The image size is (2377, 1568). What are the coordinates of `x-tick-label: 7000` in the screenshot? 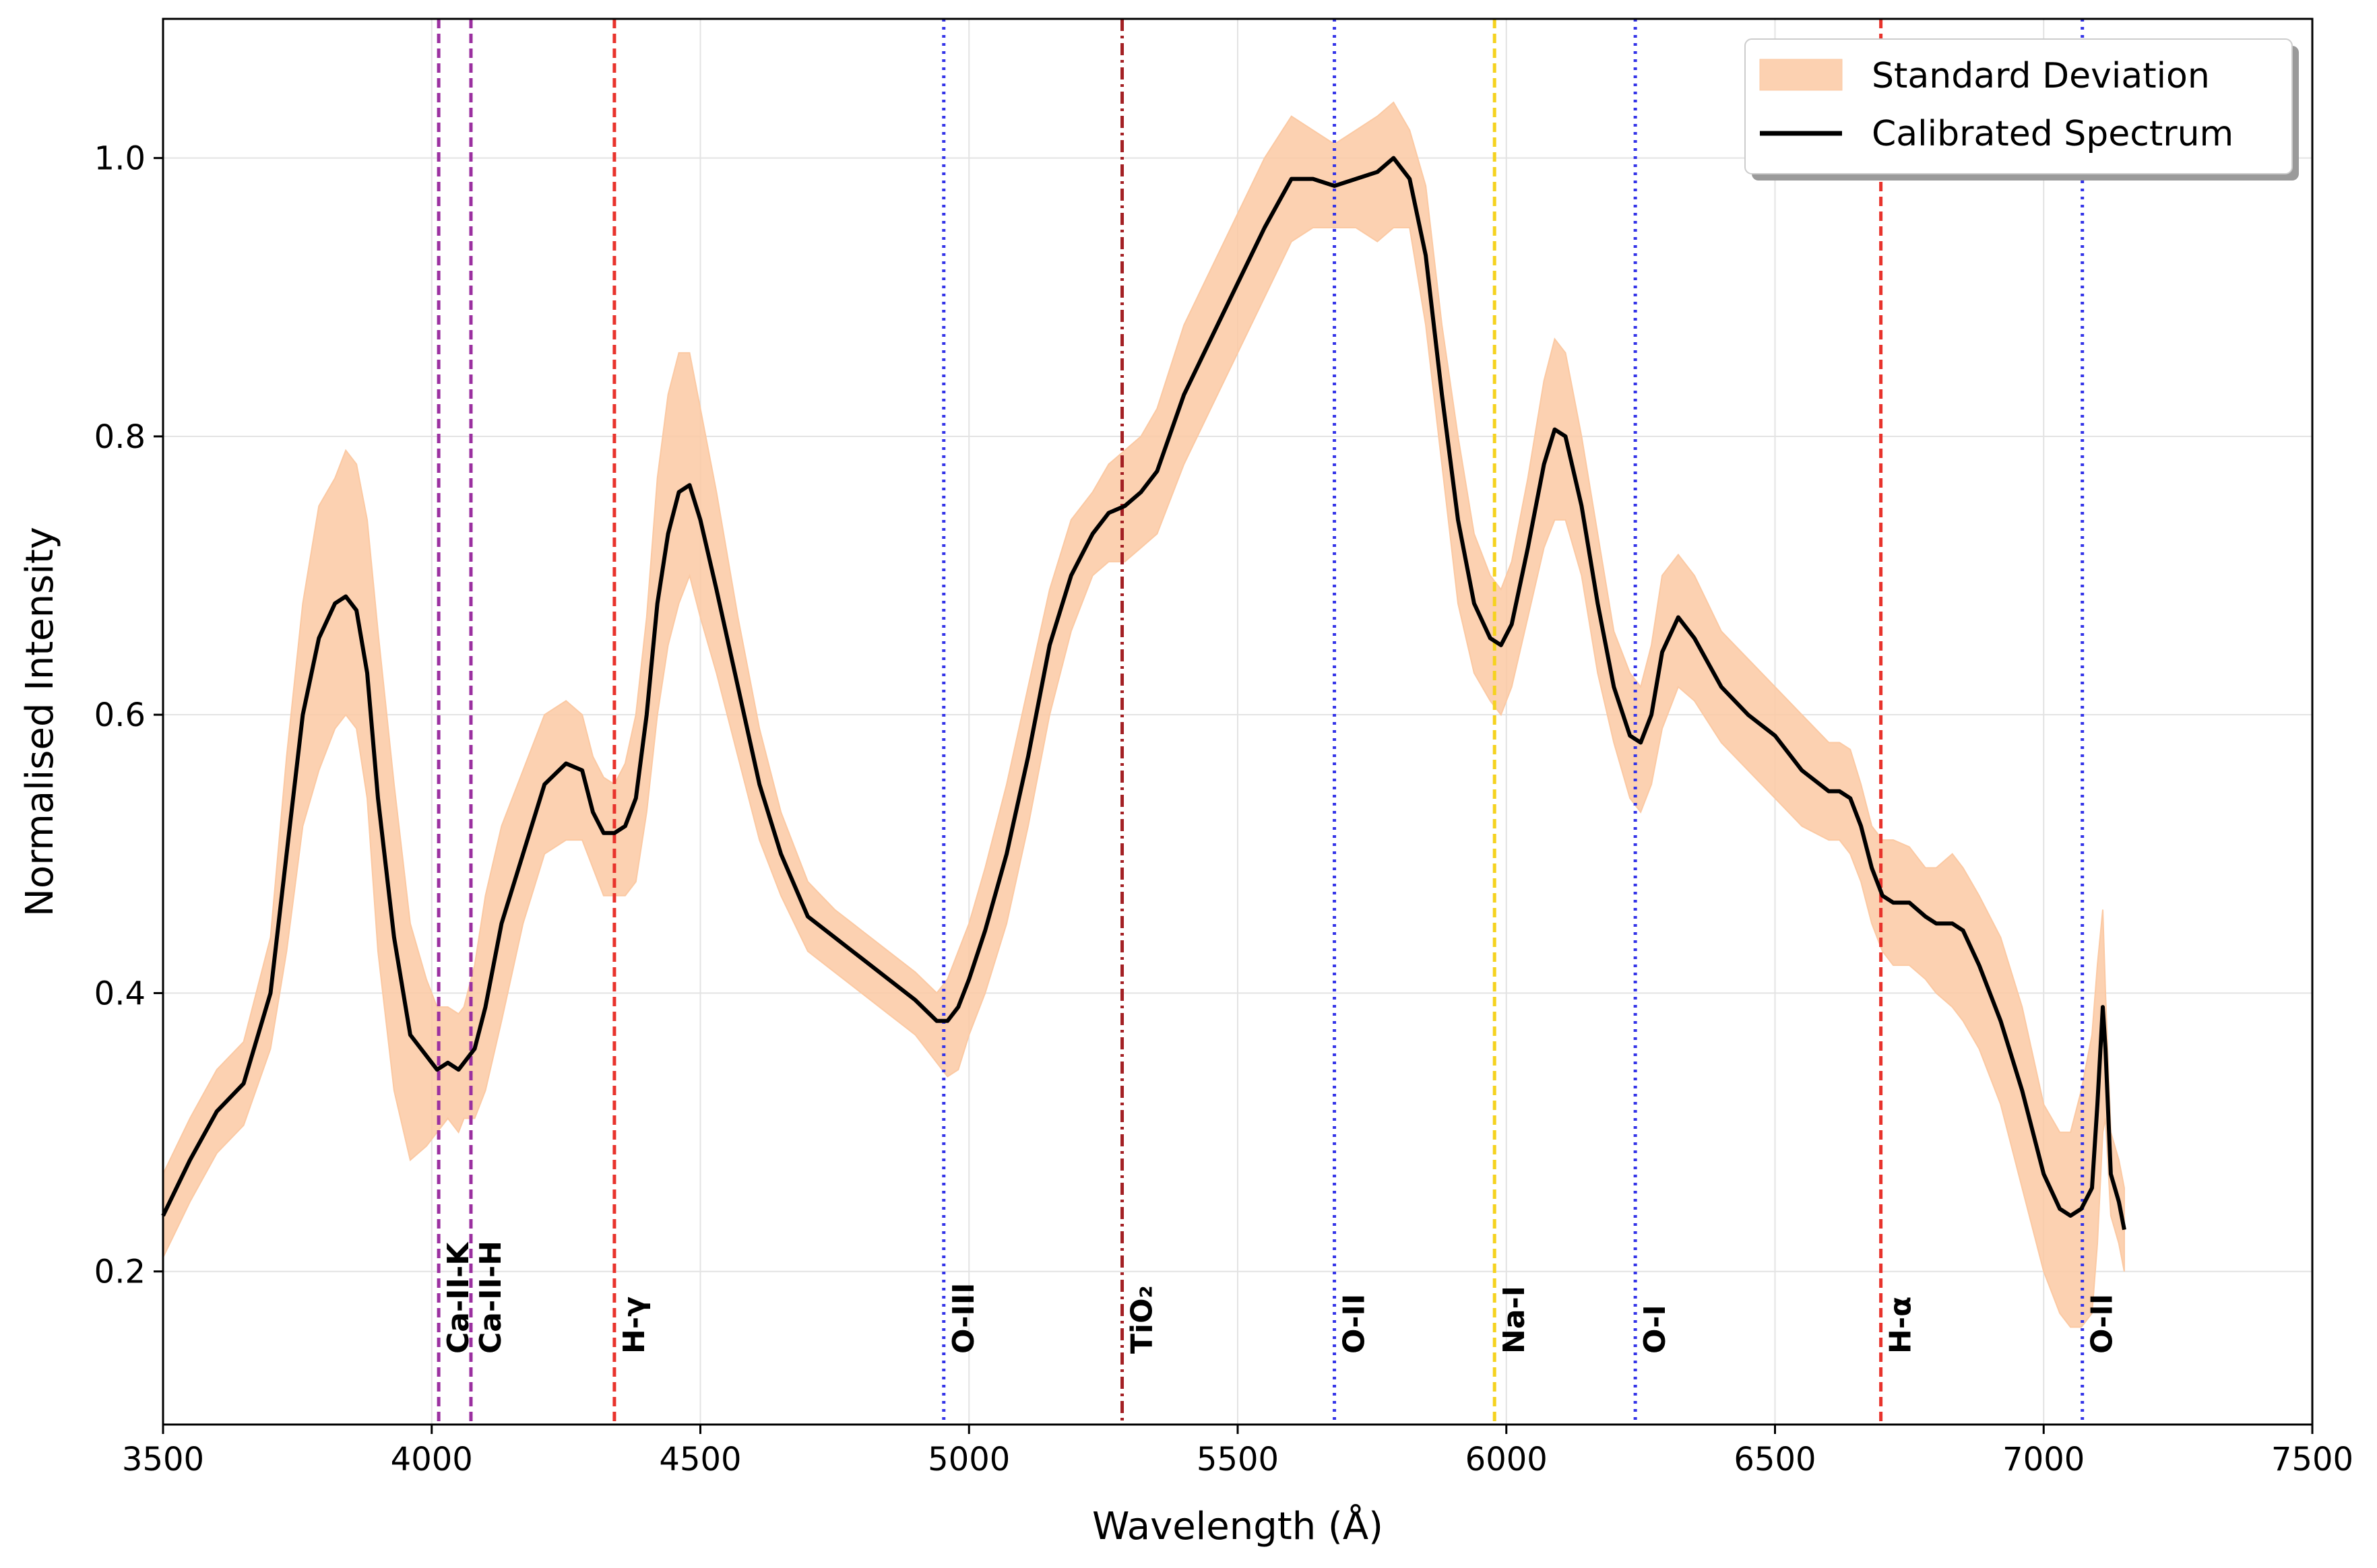 It's located at (2044, 1459).